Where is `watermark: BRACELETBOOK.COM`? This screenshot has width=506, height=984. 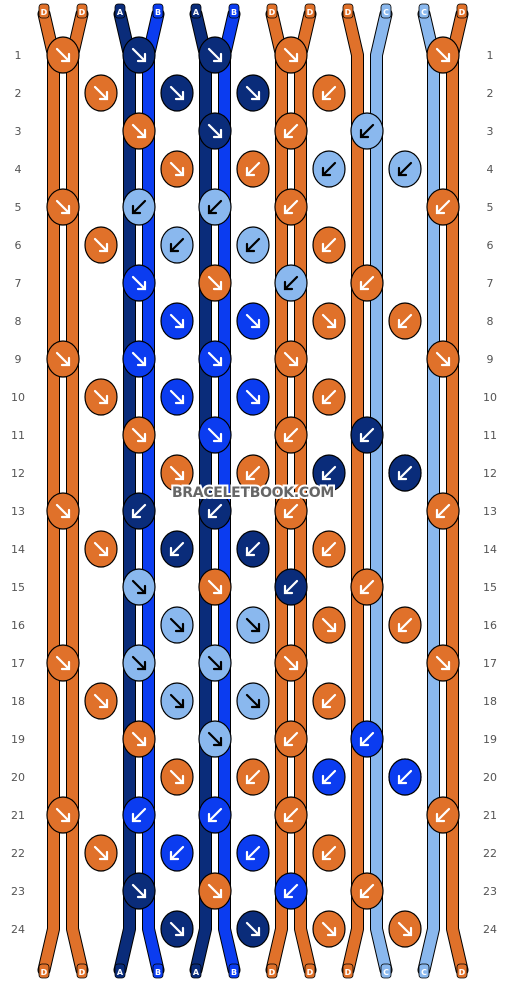
watermark: BRACELETBOOK.COM is located at coordinates (253, 493).